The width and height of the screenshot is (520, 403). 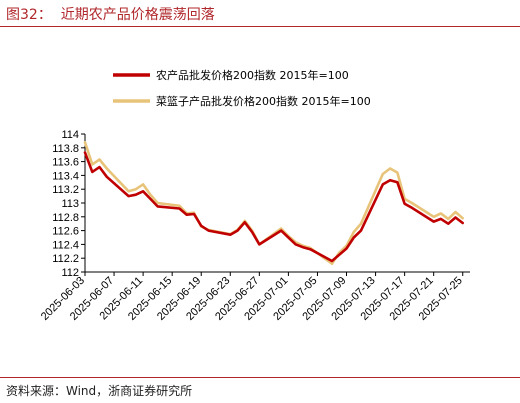 I want to click on y-tick-label: 113, so click(x=70, y=204).